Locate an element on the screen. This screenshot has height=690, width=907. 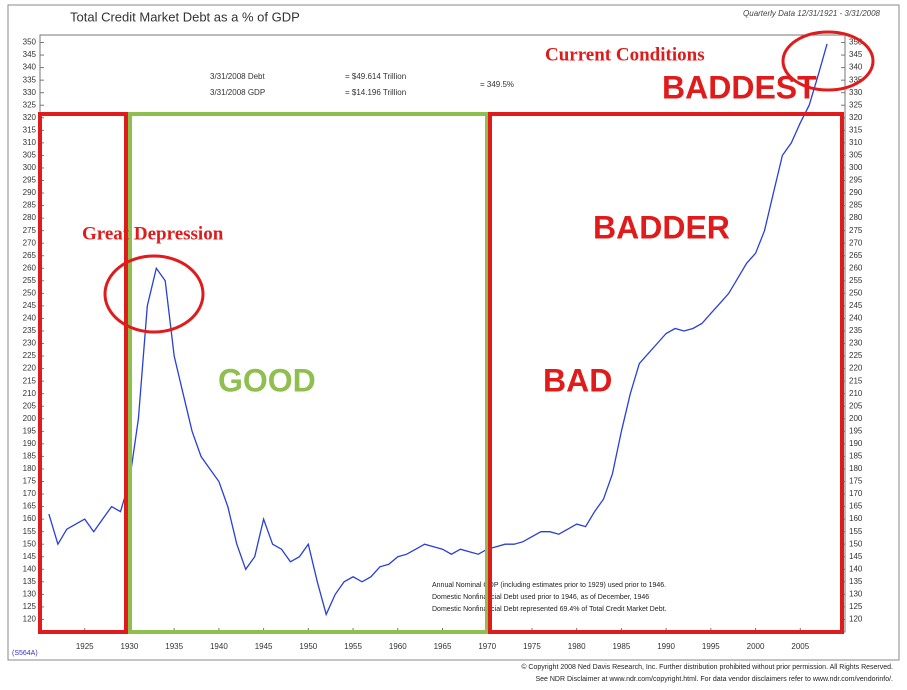
y-tick-label: 215 is located at coordinates (856, 380).